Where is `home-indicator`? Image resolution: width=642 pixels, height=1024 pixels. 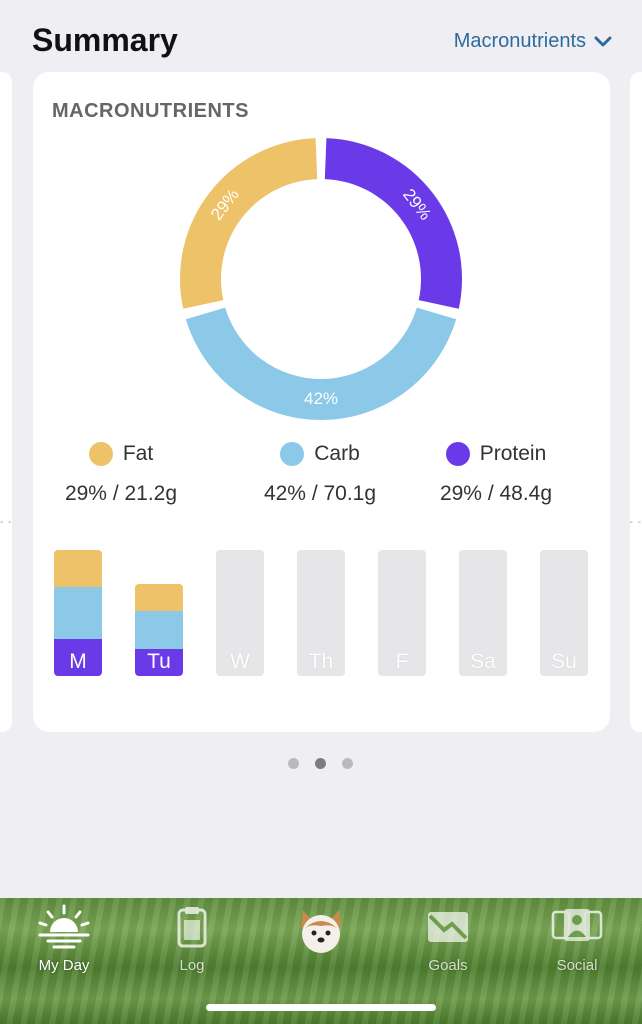
home-indicator is located at coordinates (321, 1007).